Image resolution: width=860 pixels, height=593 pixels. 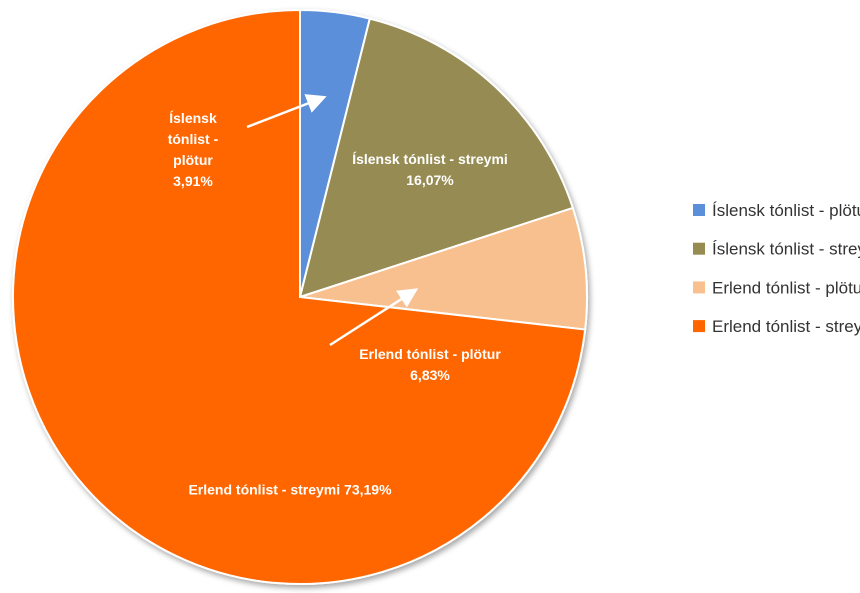 What do you see at coordinates (443, 268) in the screenshot?
I see `pie-slice` at bounding box center [443, 268].